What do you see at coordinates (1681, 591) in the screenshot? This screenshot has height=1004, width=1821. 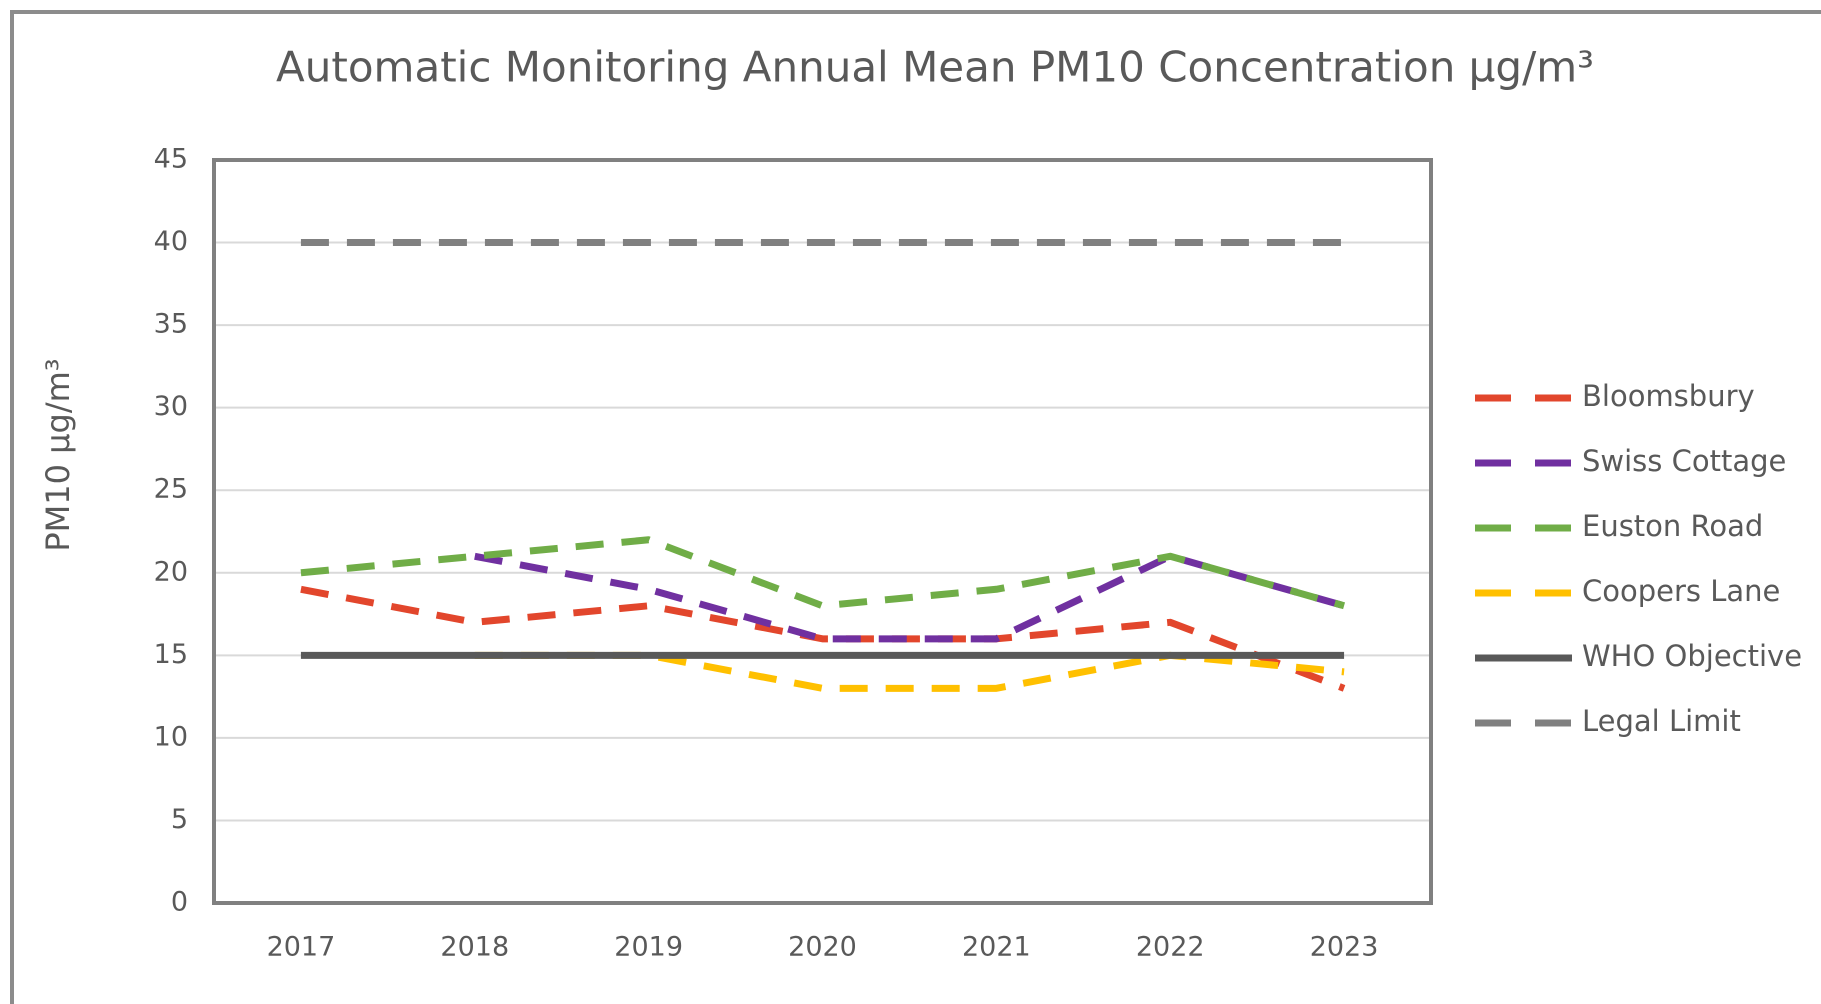 I see `legend-label: Coopers Lane` at bounding box center [1681, 591].